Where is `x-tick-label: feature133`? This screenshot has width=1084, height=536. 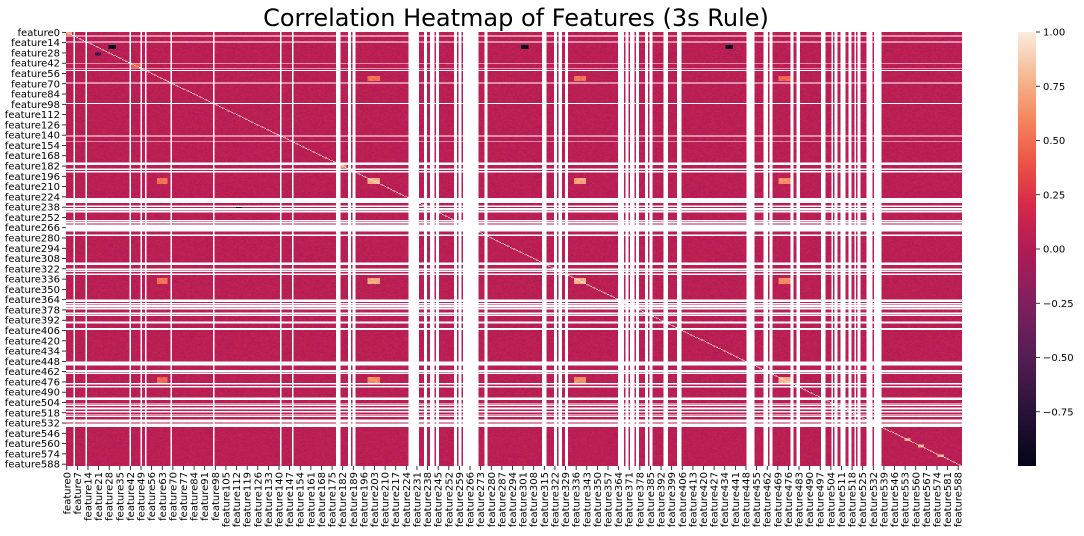
x-tick-label: feature133 is located at coordinates (269, 499).